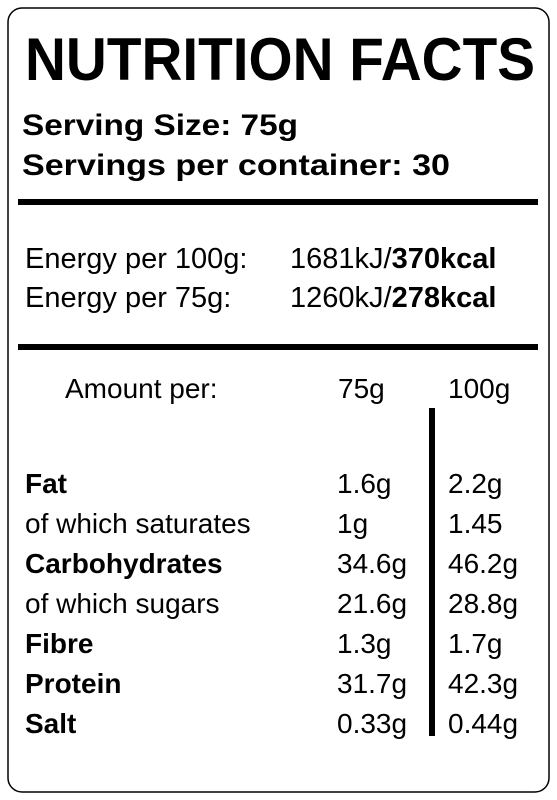  I want to click on nutrient-amount: 46.2g, so click(483, 563).